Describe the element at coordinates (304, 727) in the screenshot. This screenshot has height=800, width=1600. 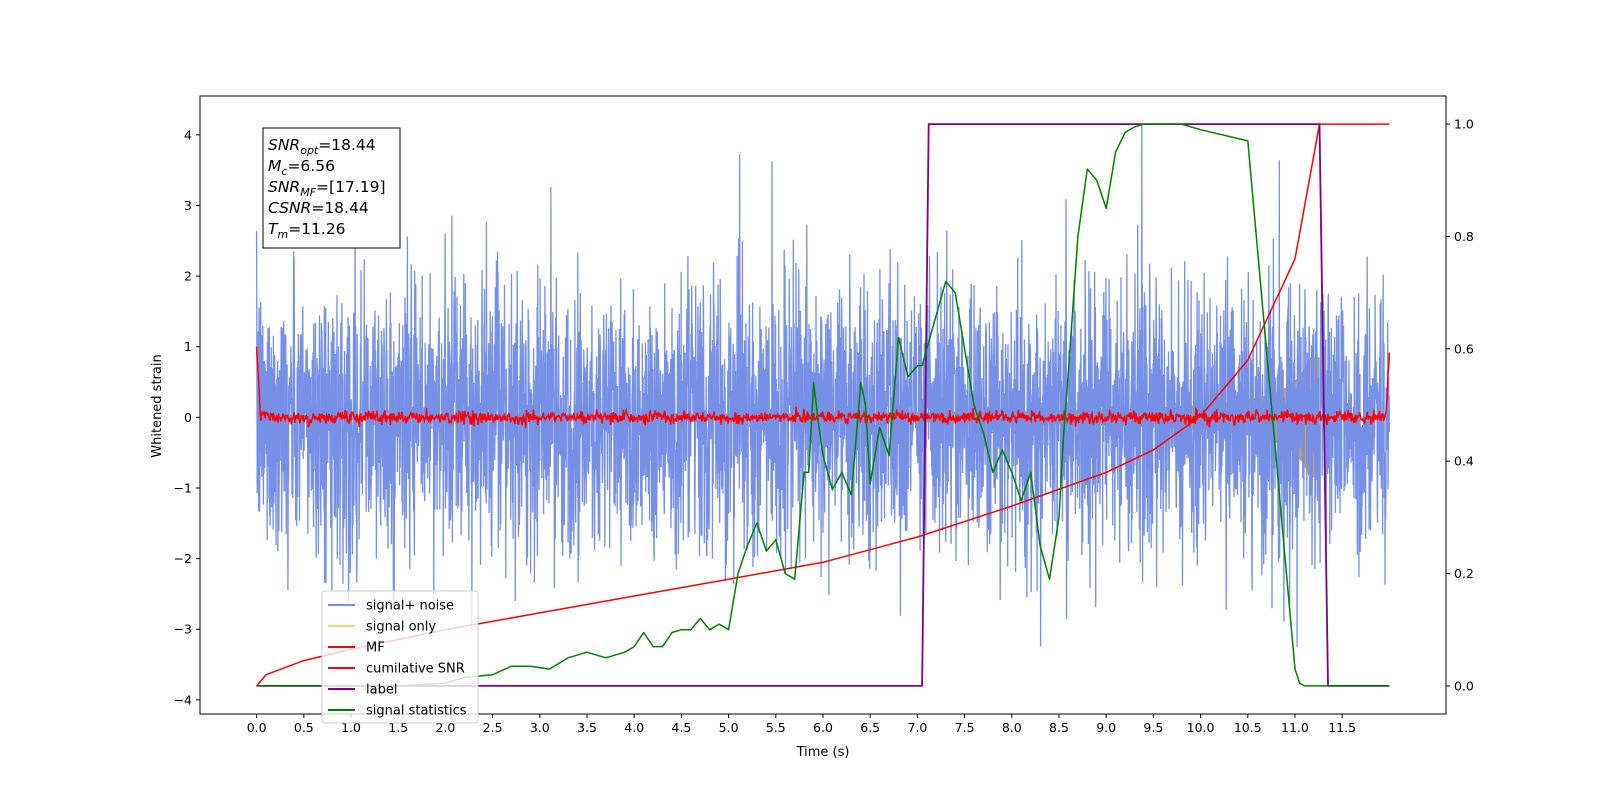
I see `x-tick-label: 0.5` at that location.